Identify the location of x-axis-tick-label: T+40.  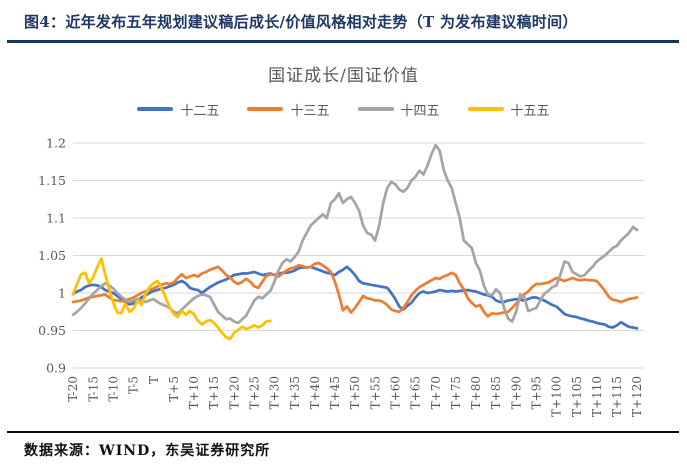
(315, 392).